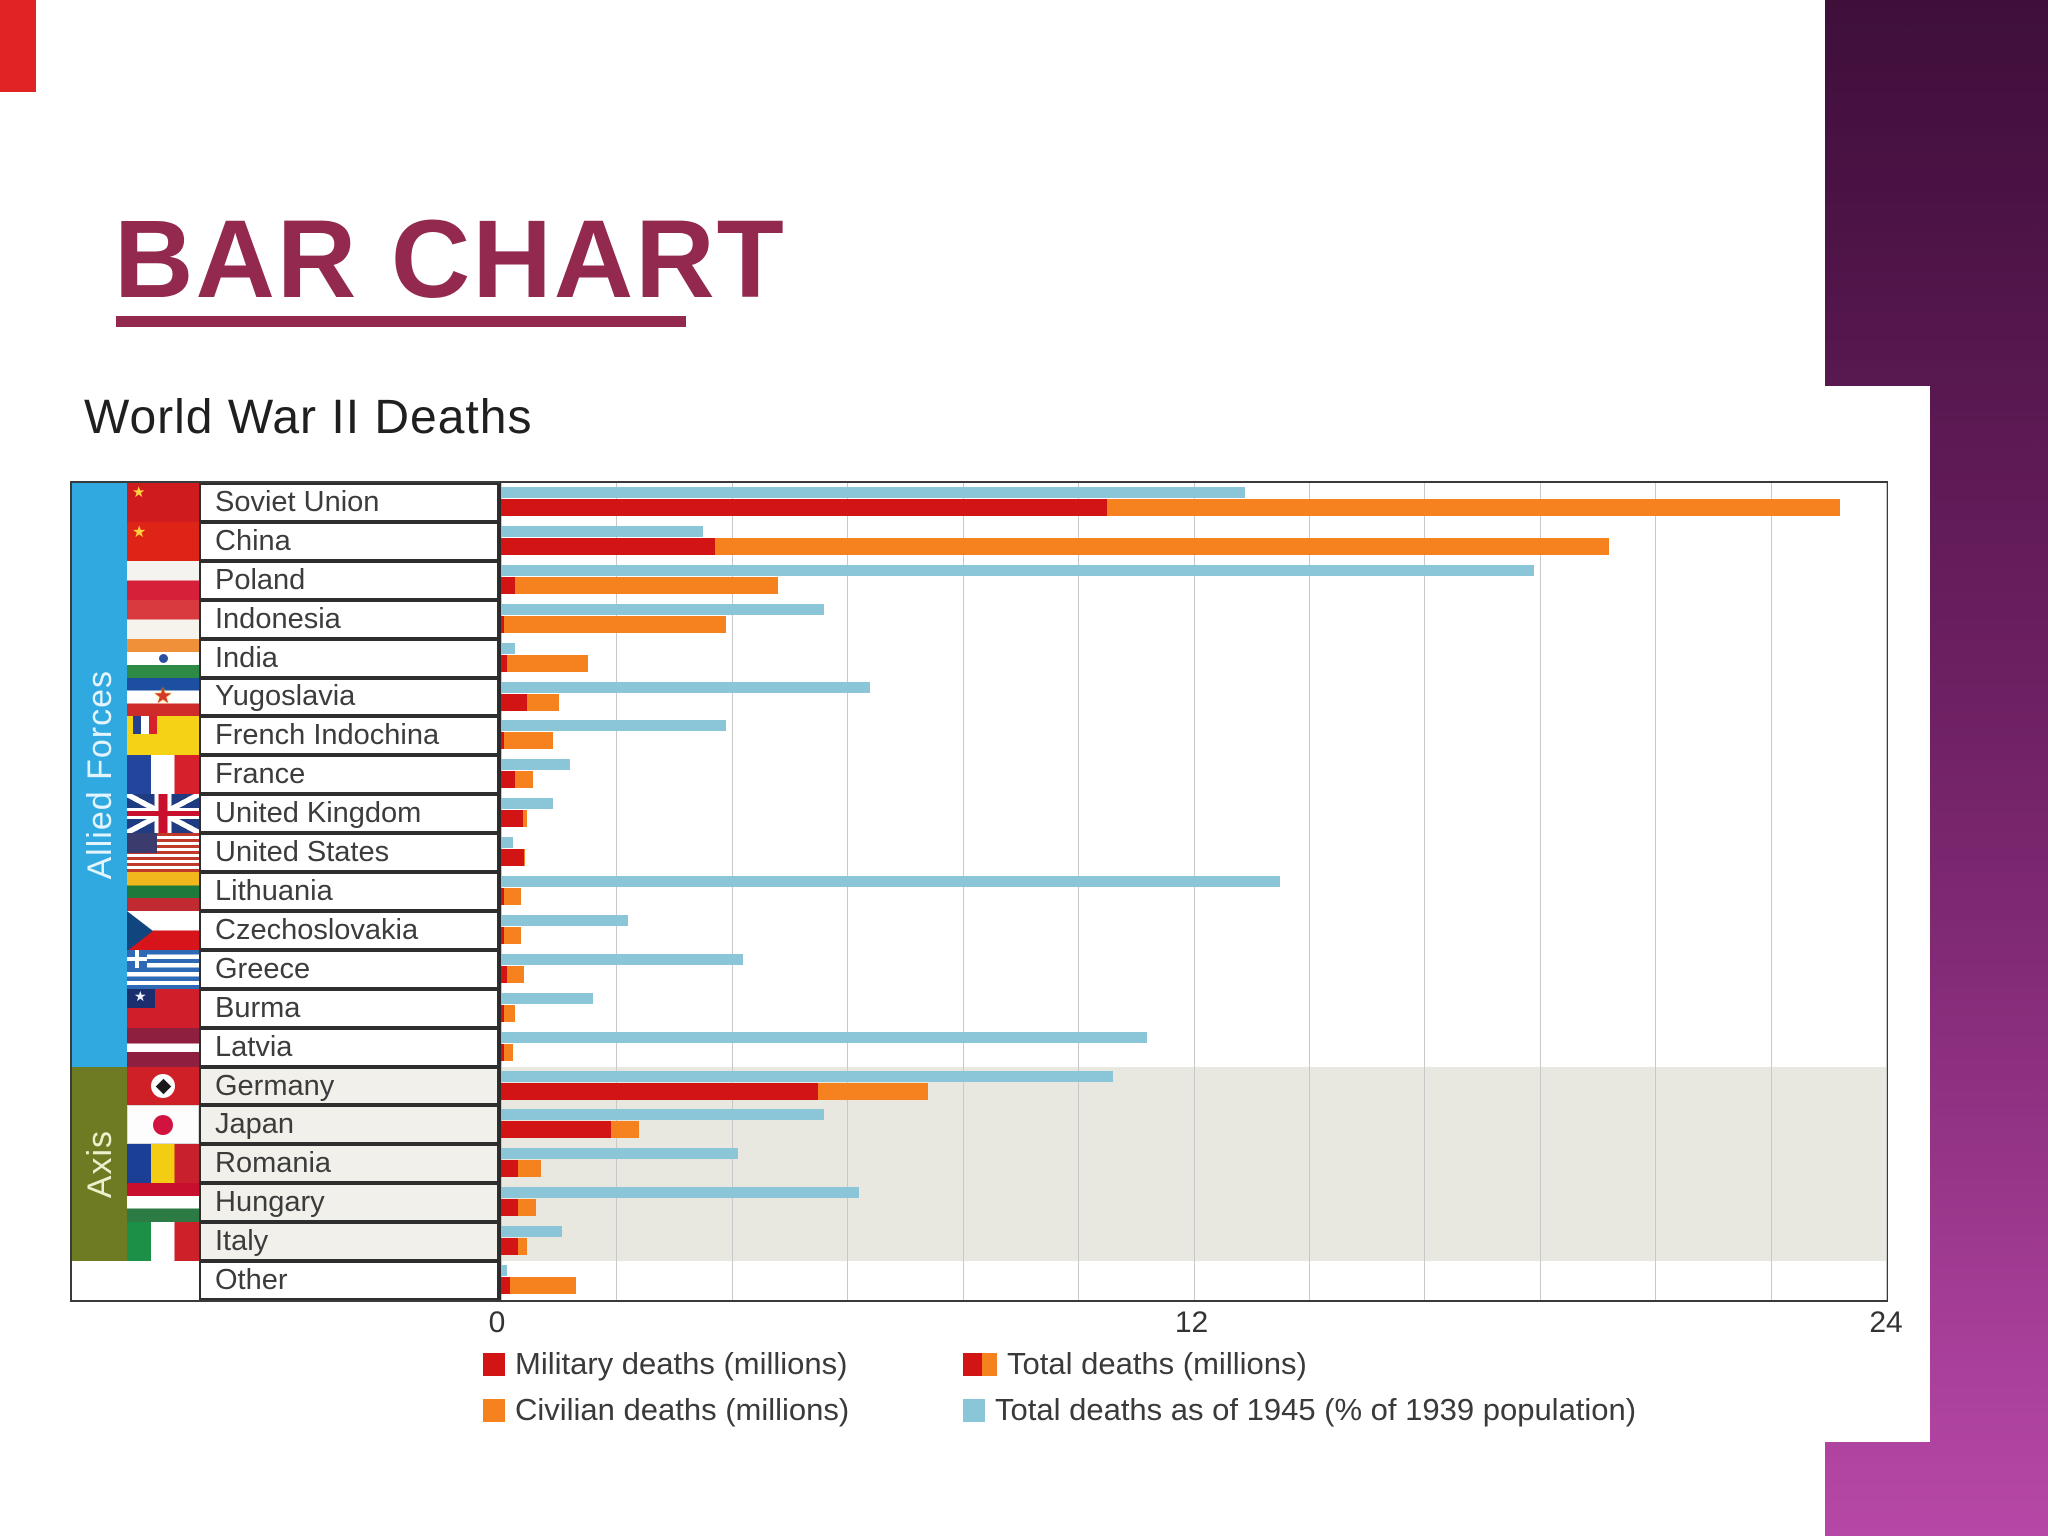  I want to click on country-label: French Indochina, so click(349, 736).